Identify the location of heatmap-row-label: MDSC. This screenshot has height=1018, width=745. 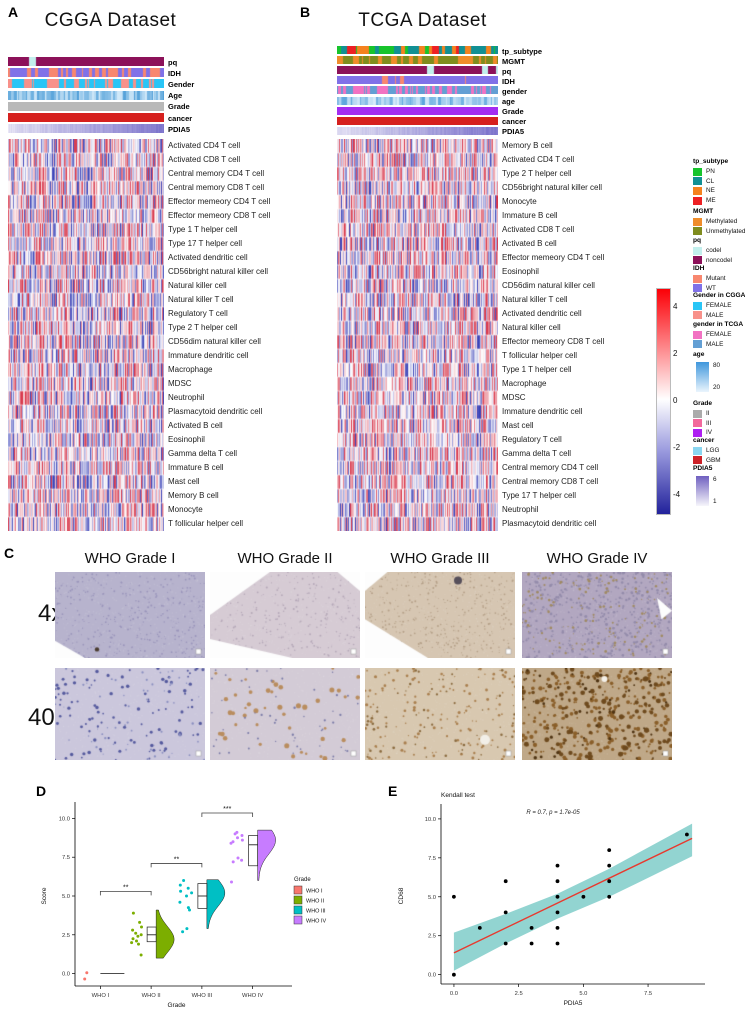
(180, 383).